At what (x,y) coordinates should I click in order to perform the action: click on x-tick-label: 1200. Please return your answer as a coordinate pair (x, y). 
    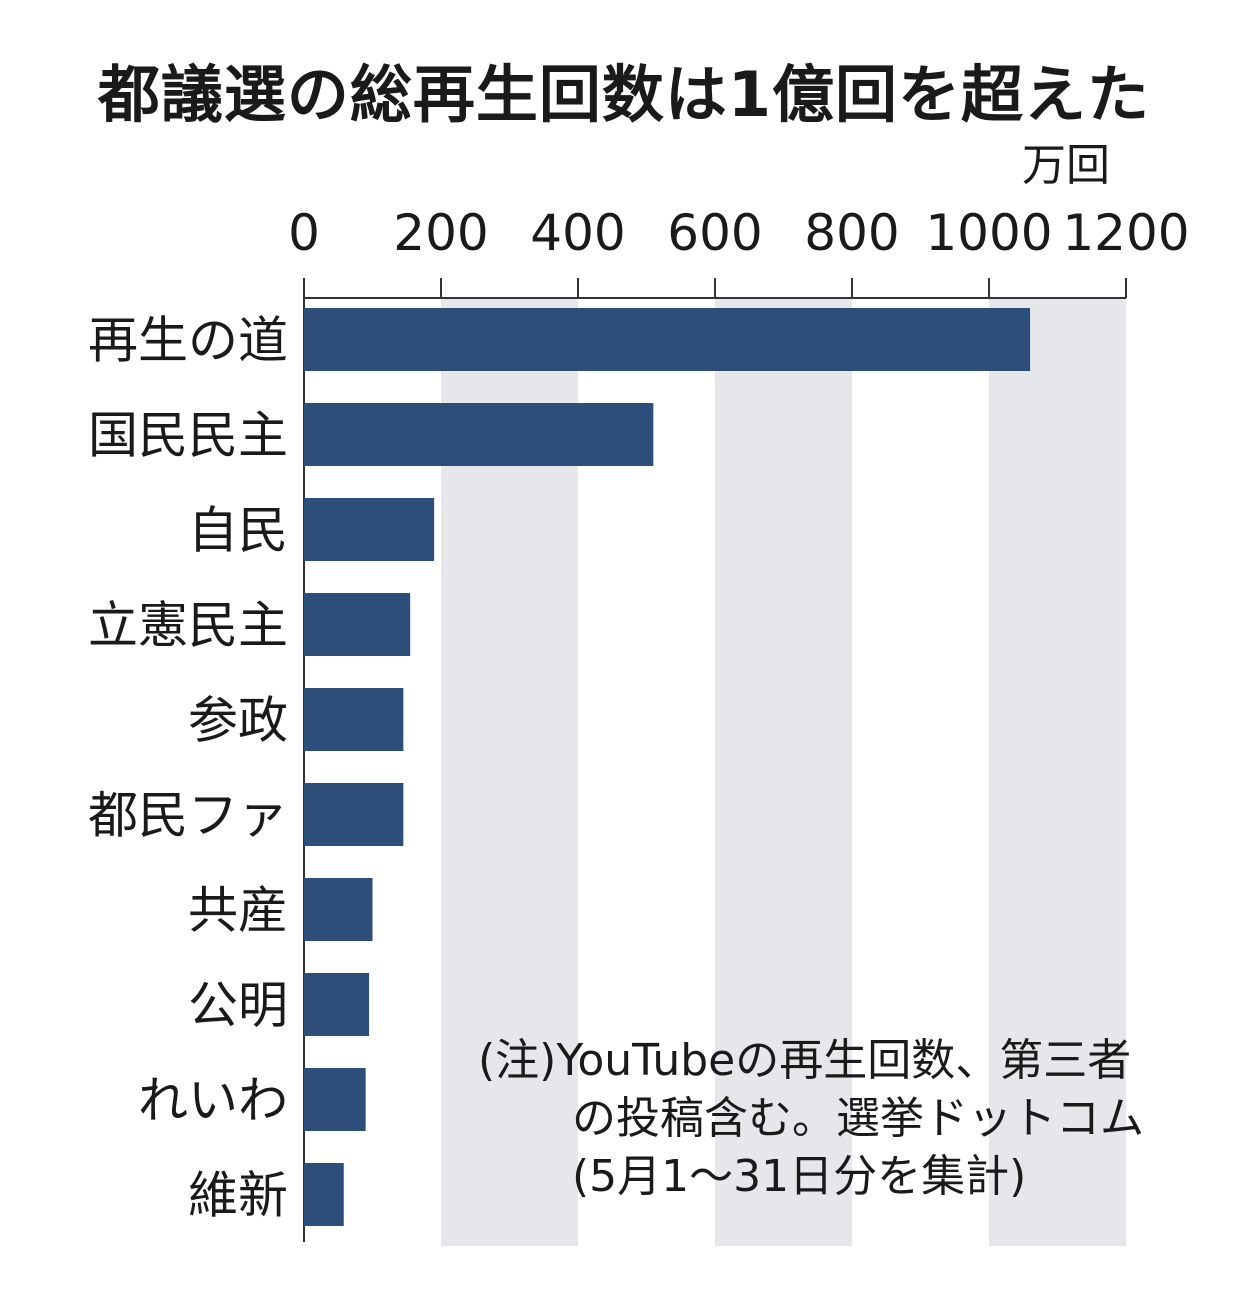
    Looking at the image, I should click on (1125, 233).